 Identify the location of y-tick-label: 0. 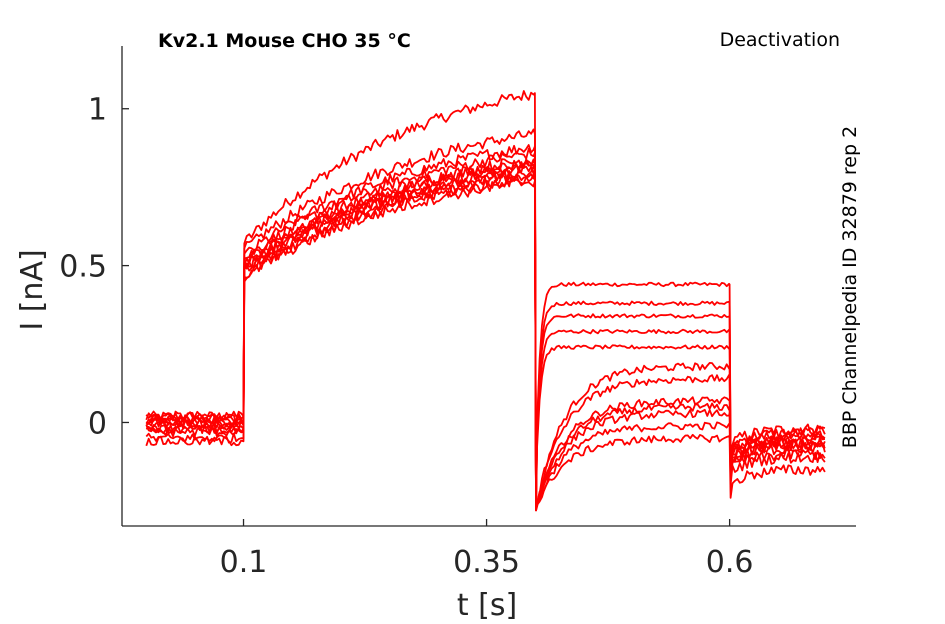
(97, 423).